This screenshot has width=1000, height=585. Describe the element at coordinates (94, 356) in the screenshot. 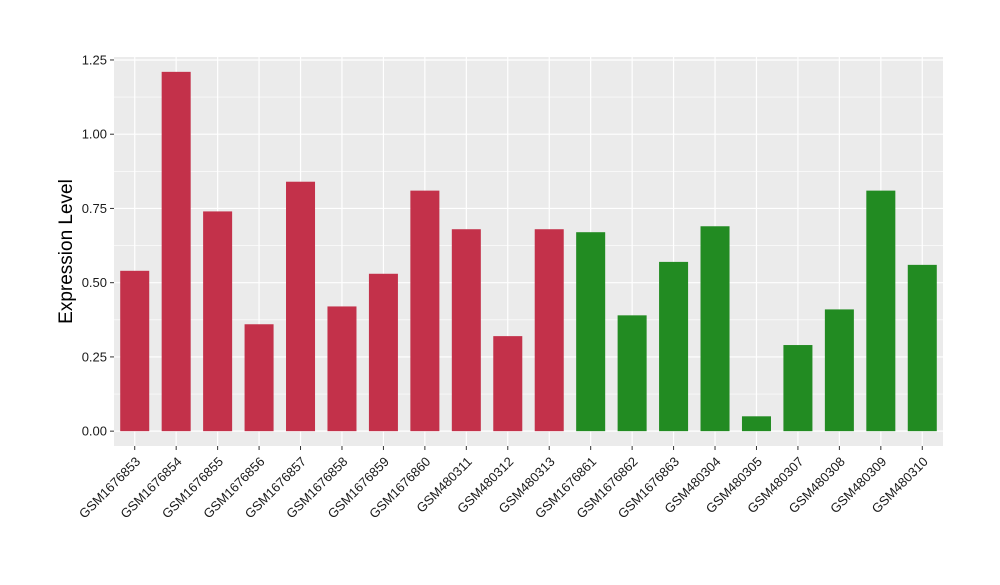

I see `y-tick-label: 0.25` at that location.